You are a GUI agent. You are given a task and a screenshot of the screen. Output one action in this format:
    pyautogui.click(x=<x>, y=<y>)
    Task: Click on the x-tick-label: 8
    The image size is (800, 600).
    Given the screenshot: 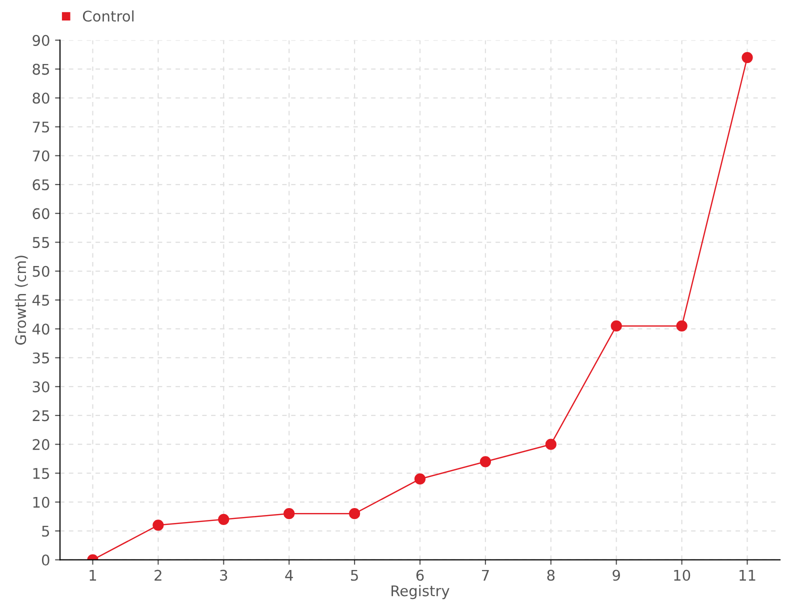 What is the action you would take?
    pyautogui.click(x=551, y=575)
    